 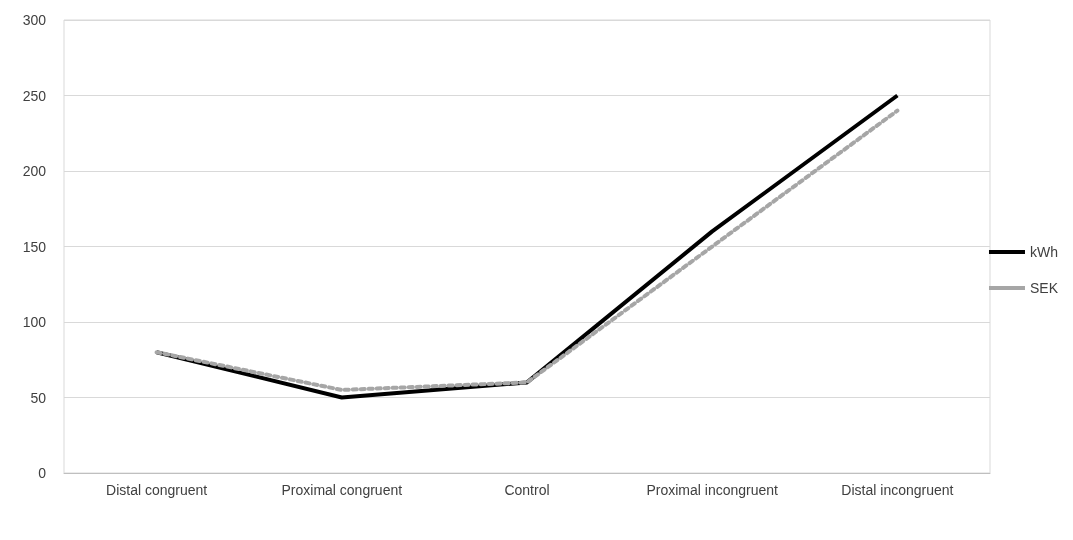 I want to click on x-tick-label: Distal congruent, so click(x=157, y=490).